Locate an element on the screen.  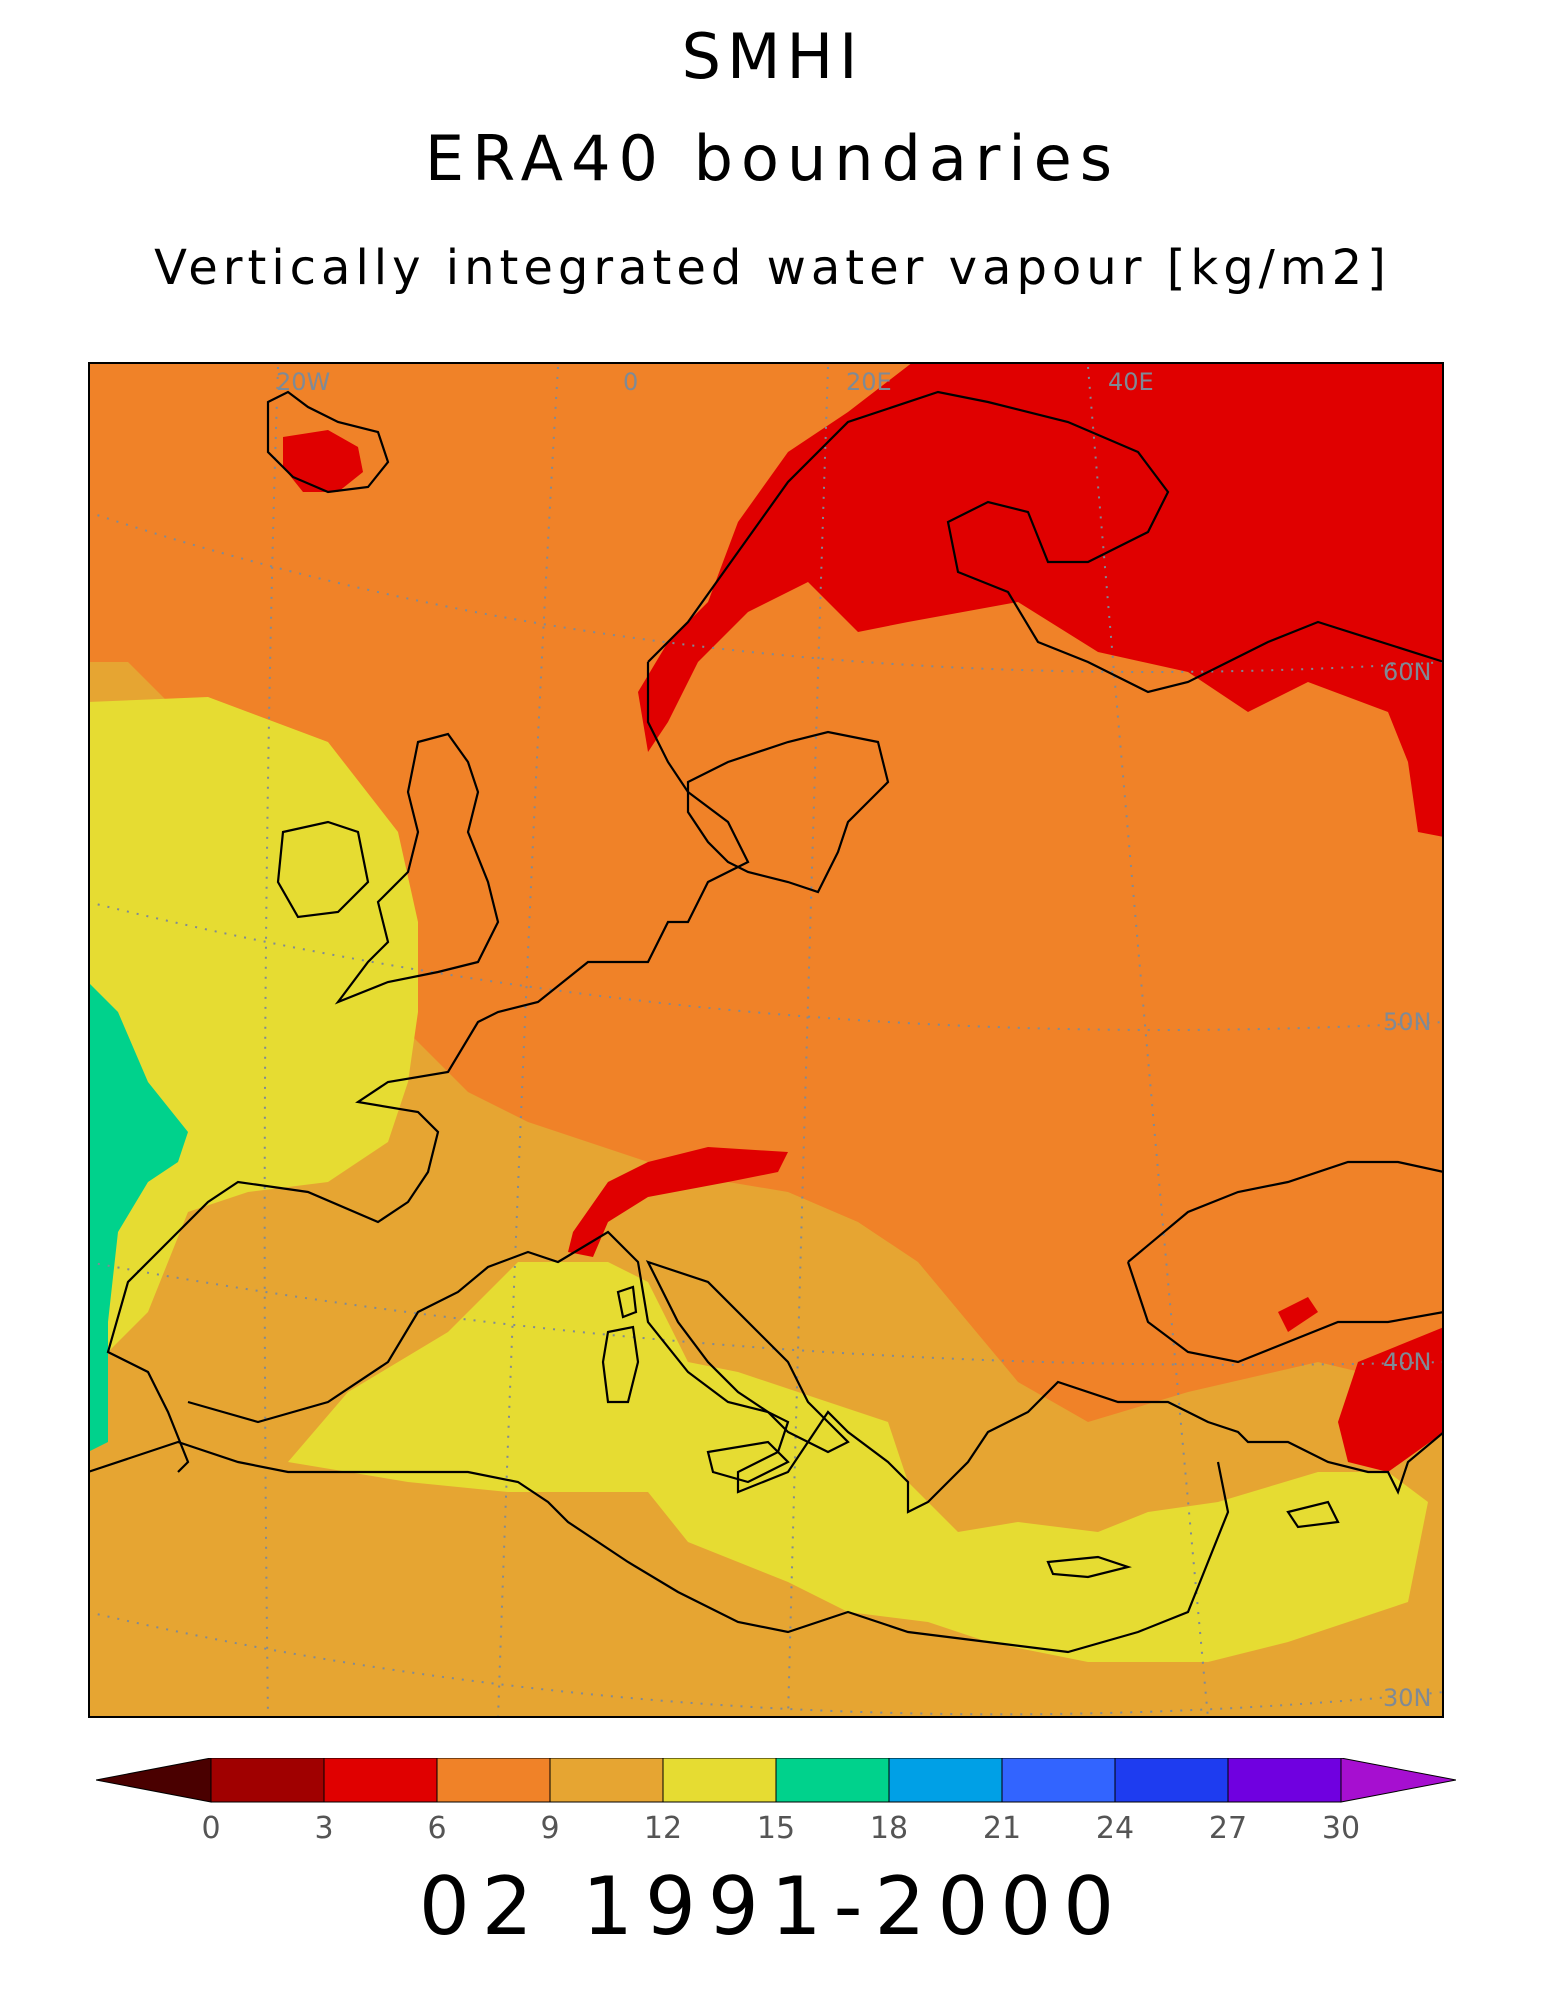
field-6-9-north-atlantic is located at coordinates (368, 442).